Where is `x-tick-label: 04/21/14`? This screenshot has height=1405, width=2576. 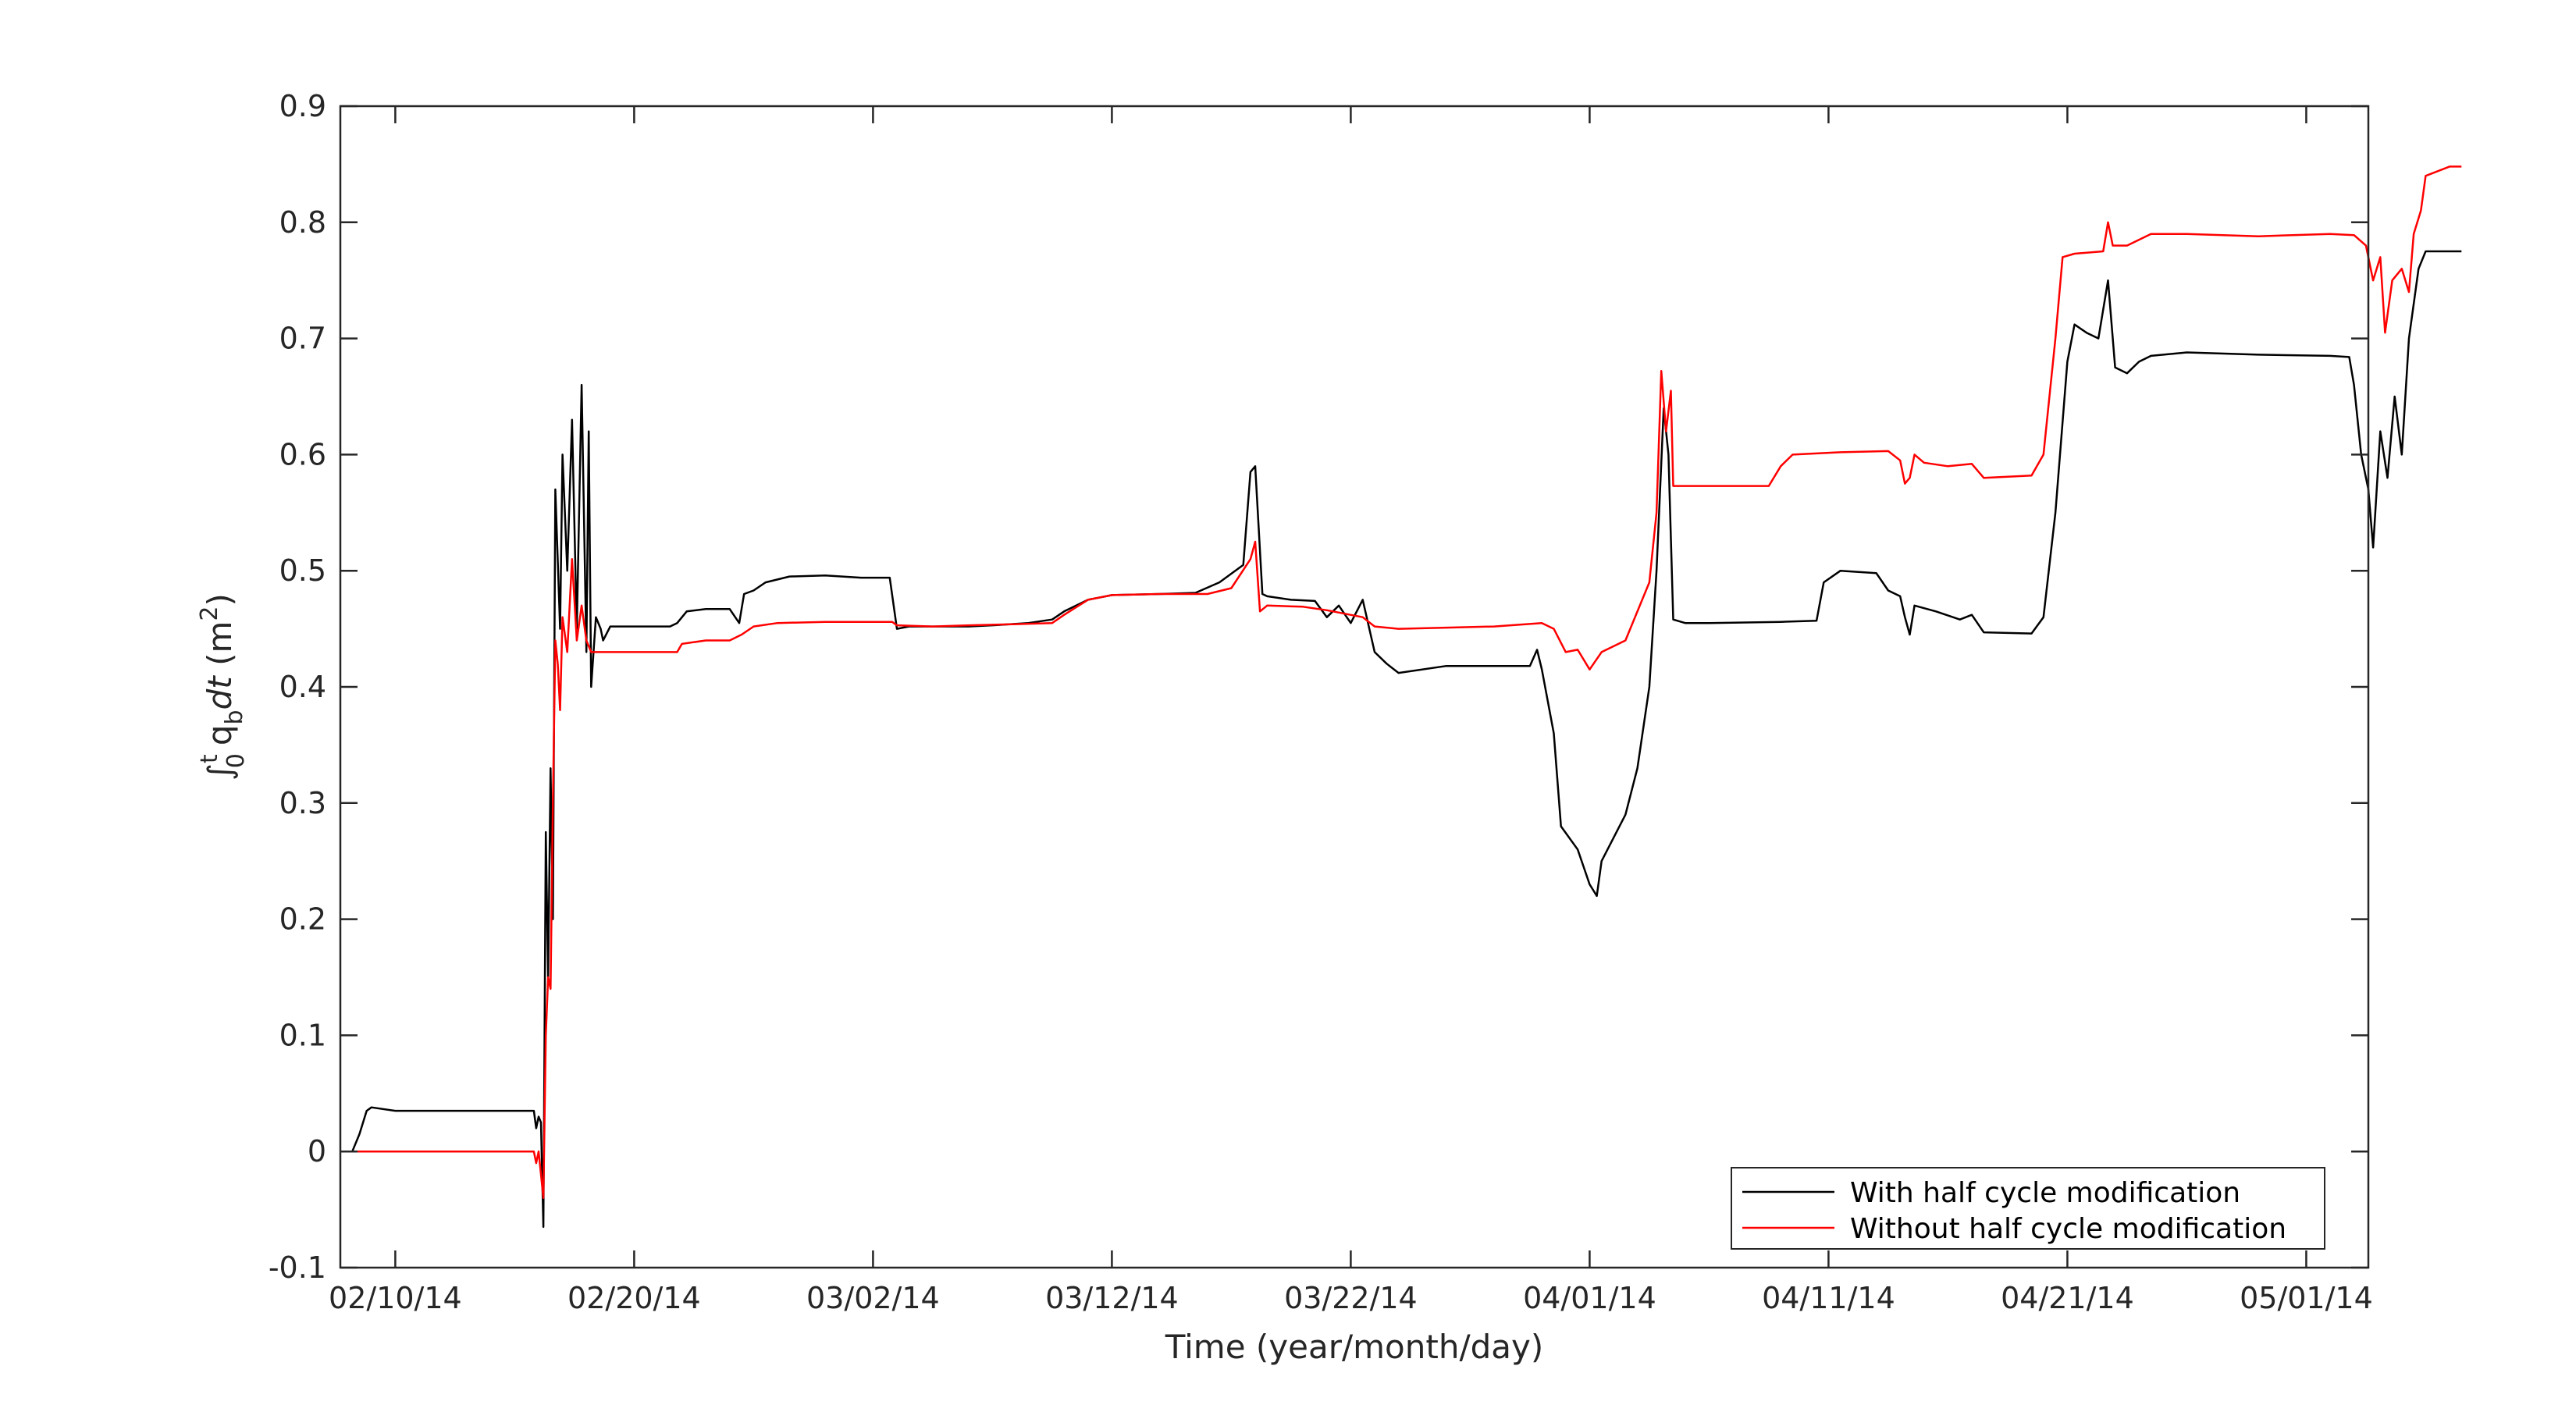 x-tick-label: 04/21/14 is located at coordinates (2067, 1298).